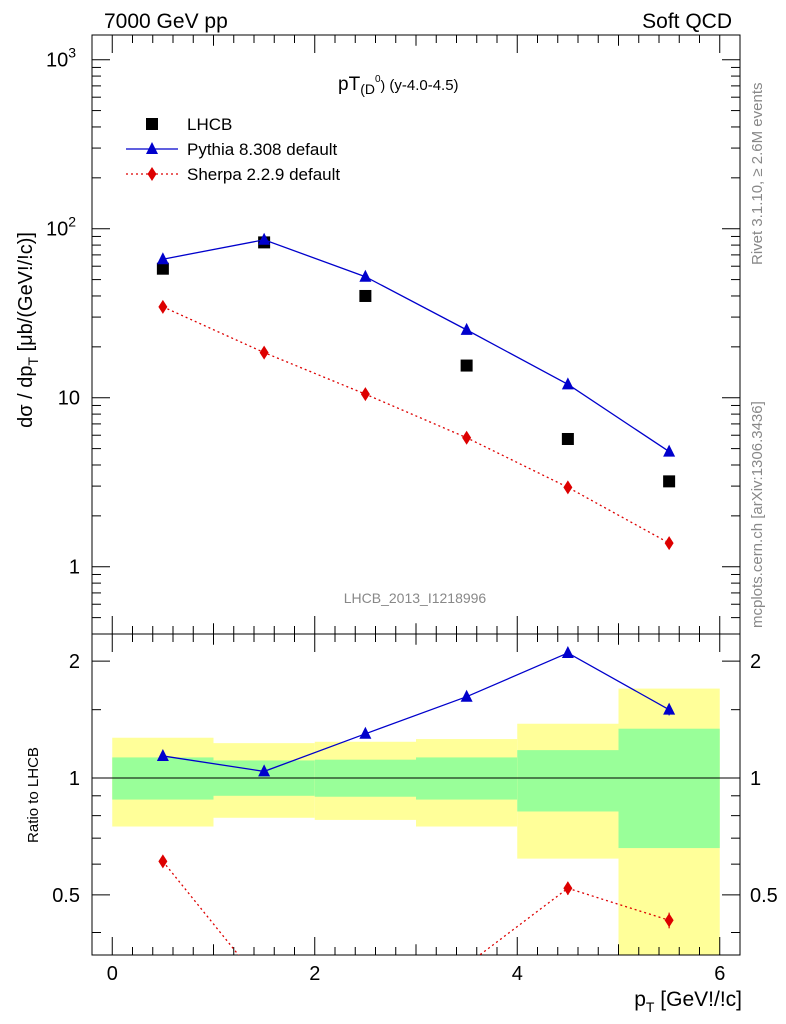  What do you see at coordinates (416, 712) in the screenshot?
I see `pythia-8-308-default-ratio-line` at bounding box center [416, 712].